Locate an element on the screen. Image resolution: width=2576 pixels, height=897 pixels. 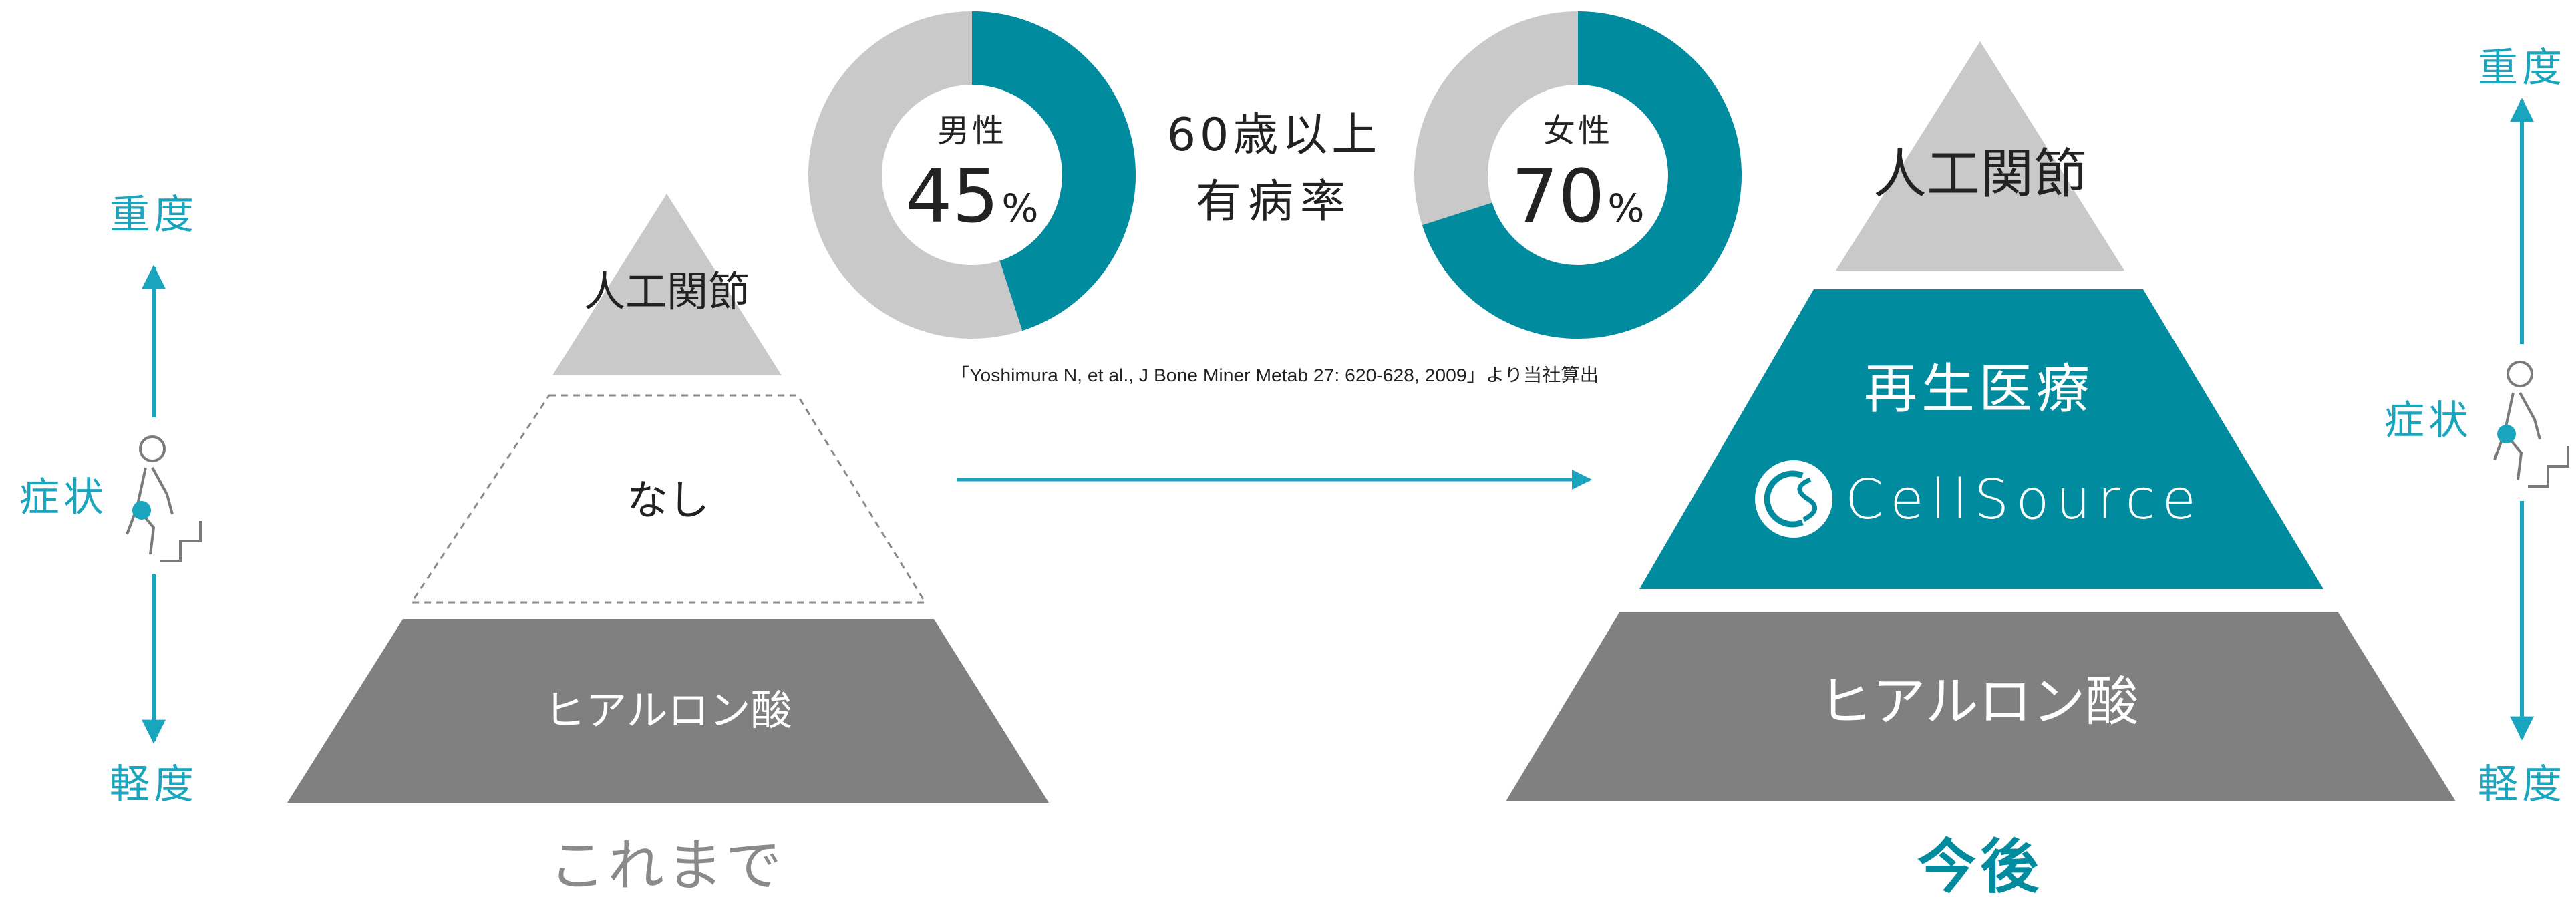
right-severe-label: 重度 is located at coordinates (2522, 68).